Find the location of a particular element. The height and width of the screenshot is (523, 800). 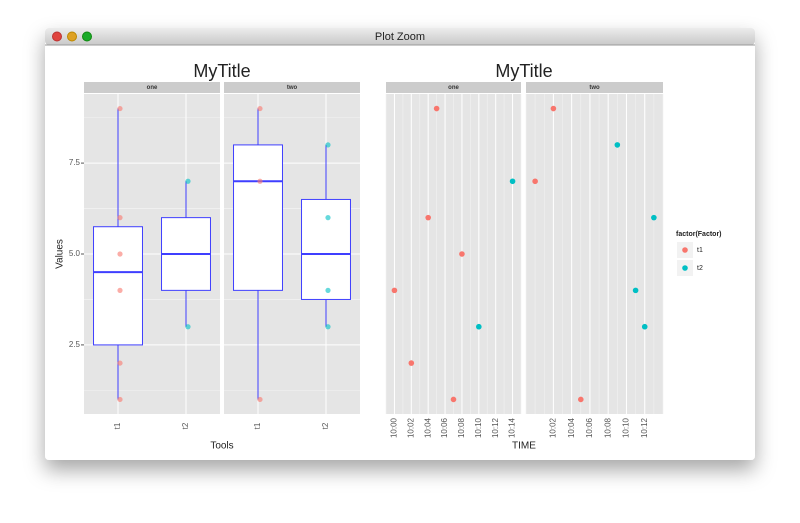

x-tick-label: 10:14 is located at coordinates (512, 427).